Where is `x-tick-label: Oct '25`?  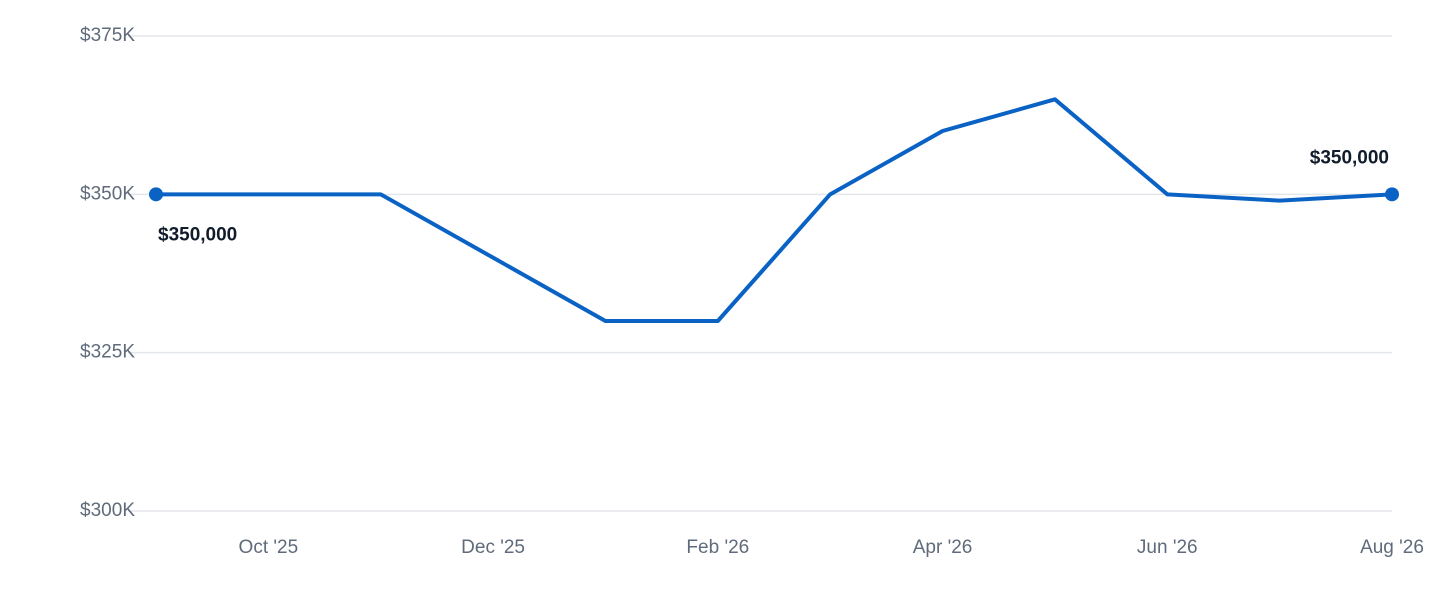
x-tick-label: Oct '25 is located at coordinates (269, 547).